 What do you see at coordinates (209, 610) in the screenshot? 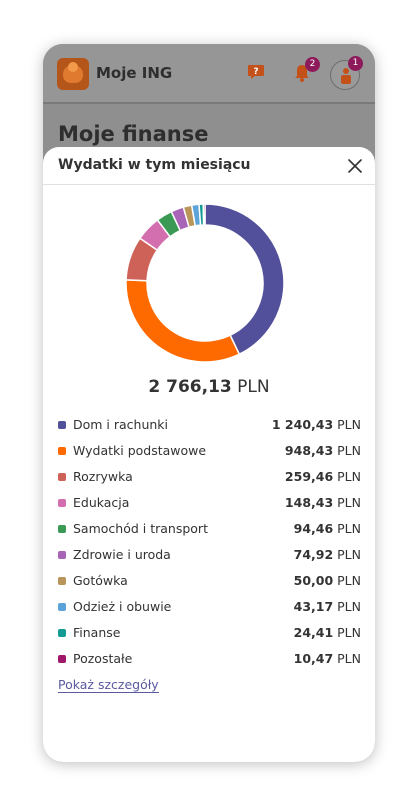
I see `legend-item: Odzież i obuwie 43,17 PLN` at bounding box center [209, 610].